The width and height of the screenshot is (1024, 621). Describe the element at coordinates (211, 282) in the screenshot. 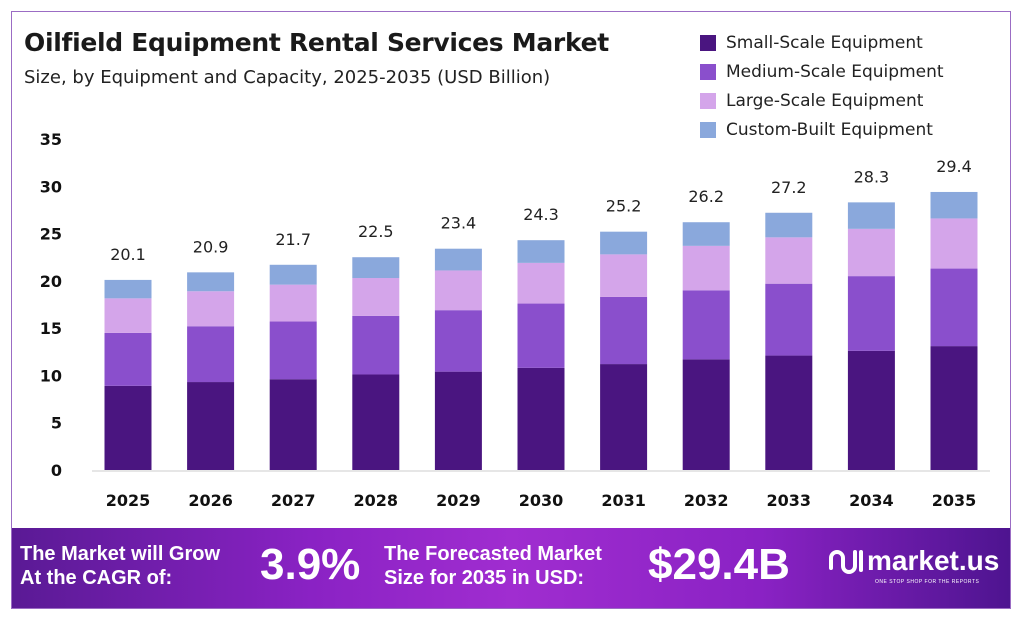

I see `bar-segment-custom-built-equipment2026` at that location.